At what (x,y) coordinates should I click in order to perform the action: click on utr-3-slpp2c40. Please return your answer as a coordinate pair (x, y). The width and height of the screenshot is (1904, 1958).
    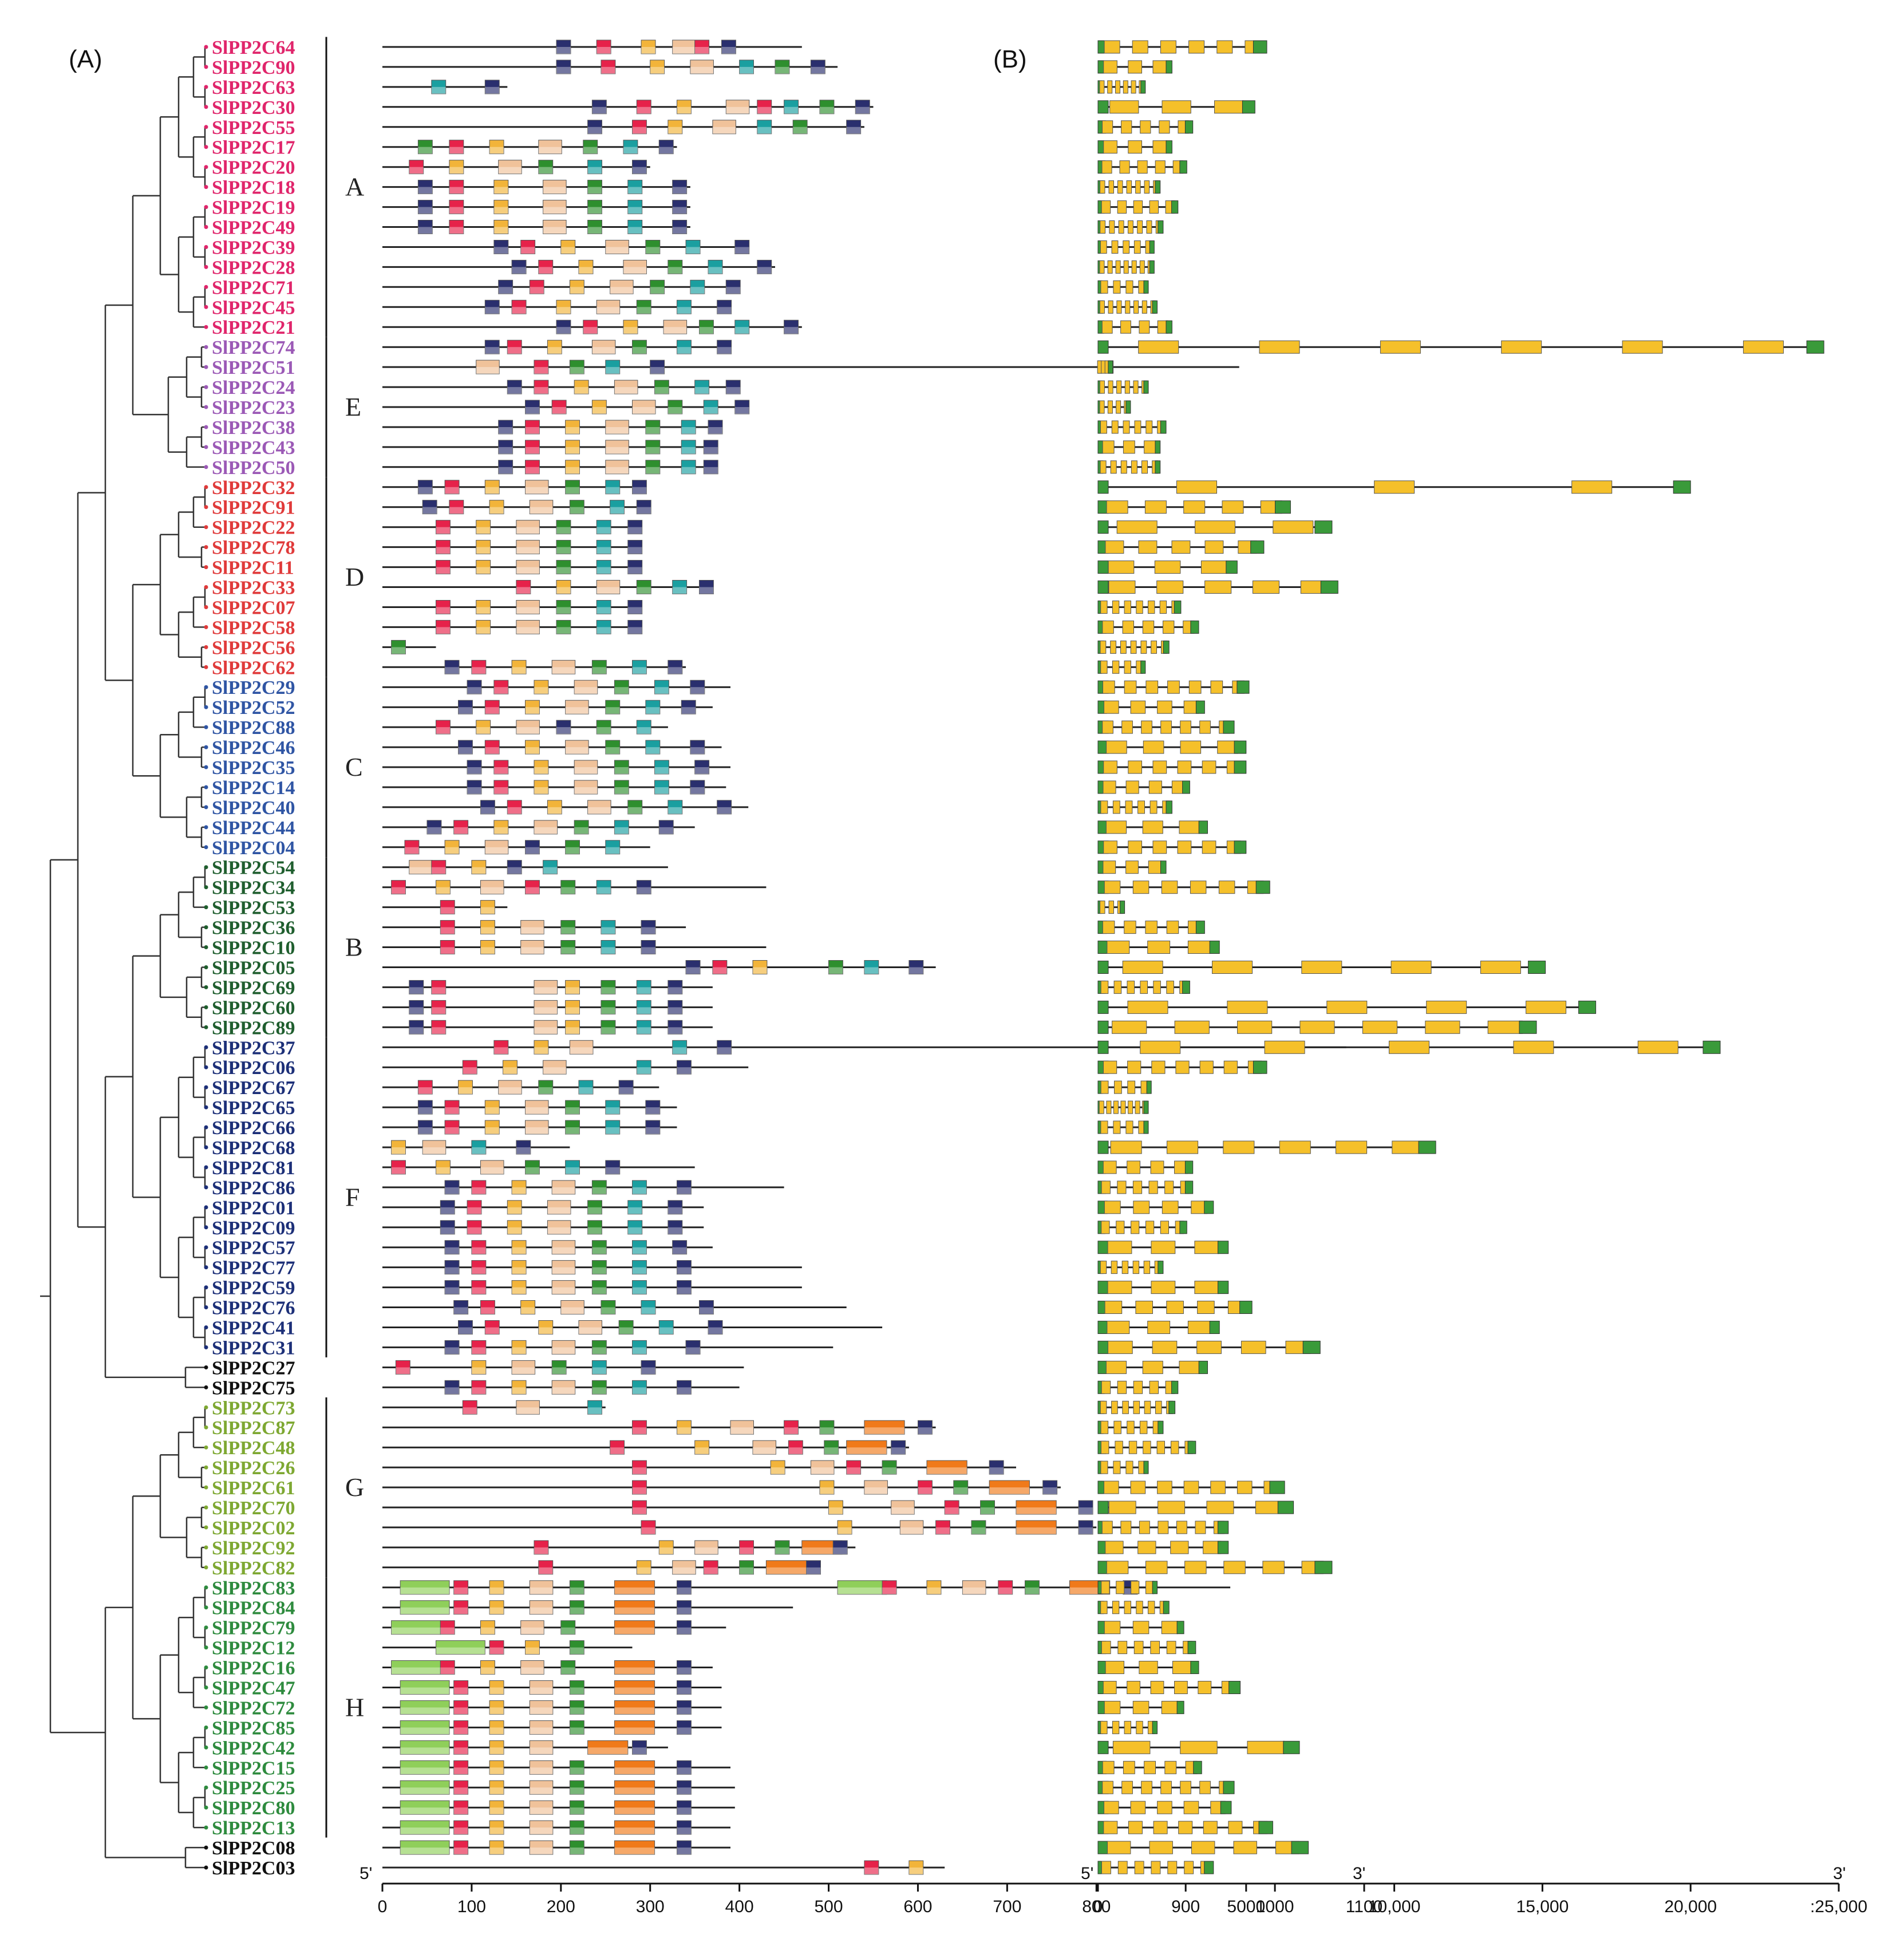
    Looking at the image, I should click on (1169, 807).